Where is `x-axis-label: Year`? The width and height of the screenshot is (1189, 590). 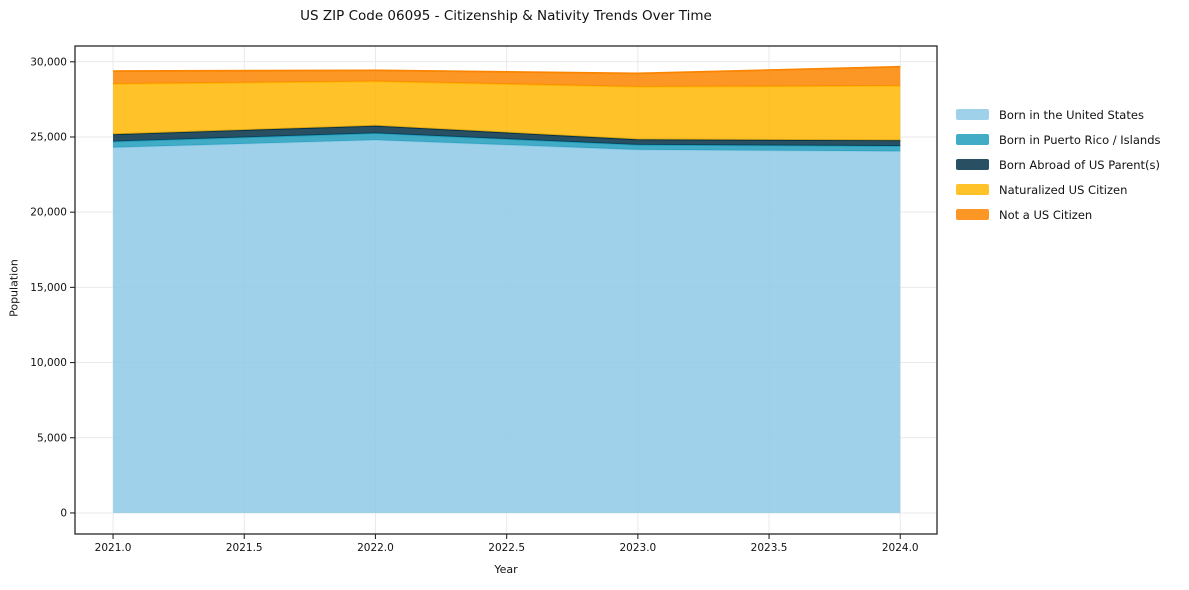 x-axis-label: Year is located at coordinates (506, 569).